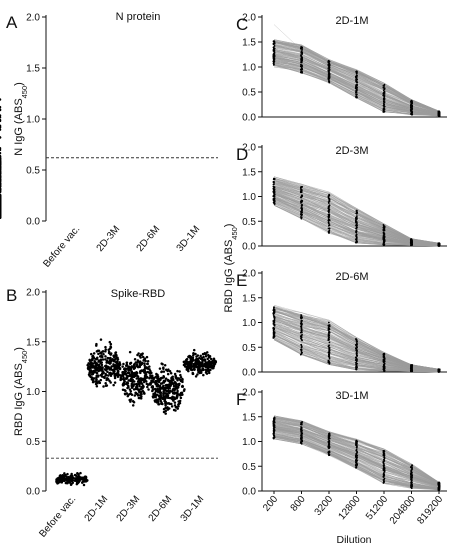  I want to click on panel-letter: D, so click(242, 154).